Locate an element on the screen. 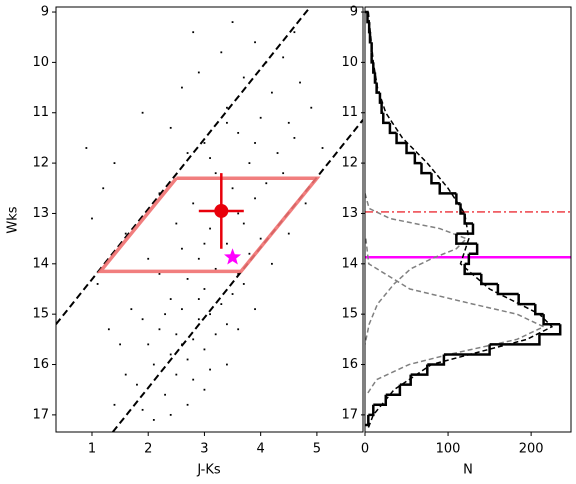 The height and width of the screenshot is (484, 576). y-axis-label: Wks is located at coordinates (13, 219).